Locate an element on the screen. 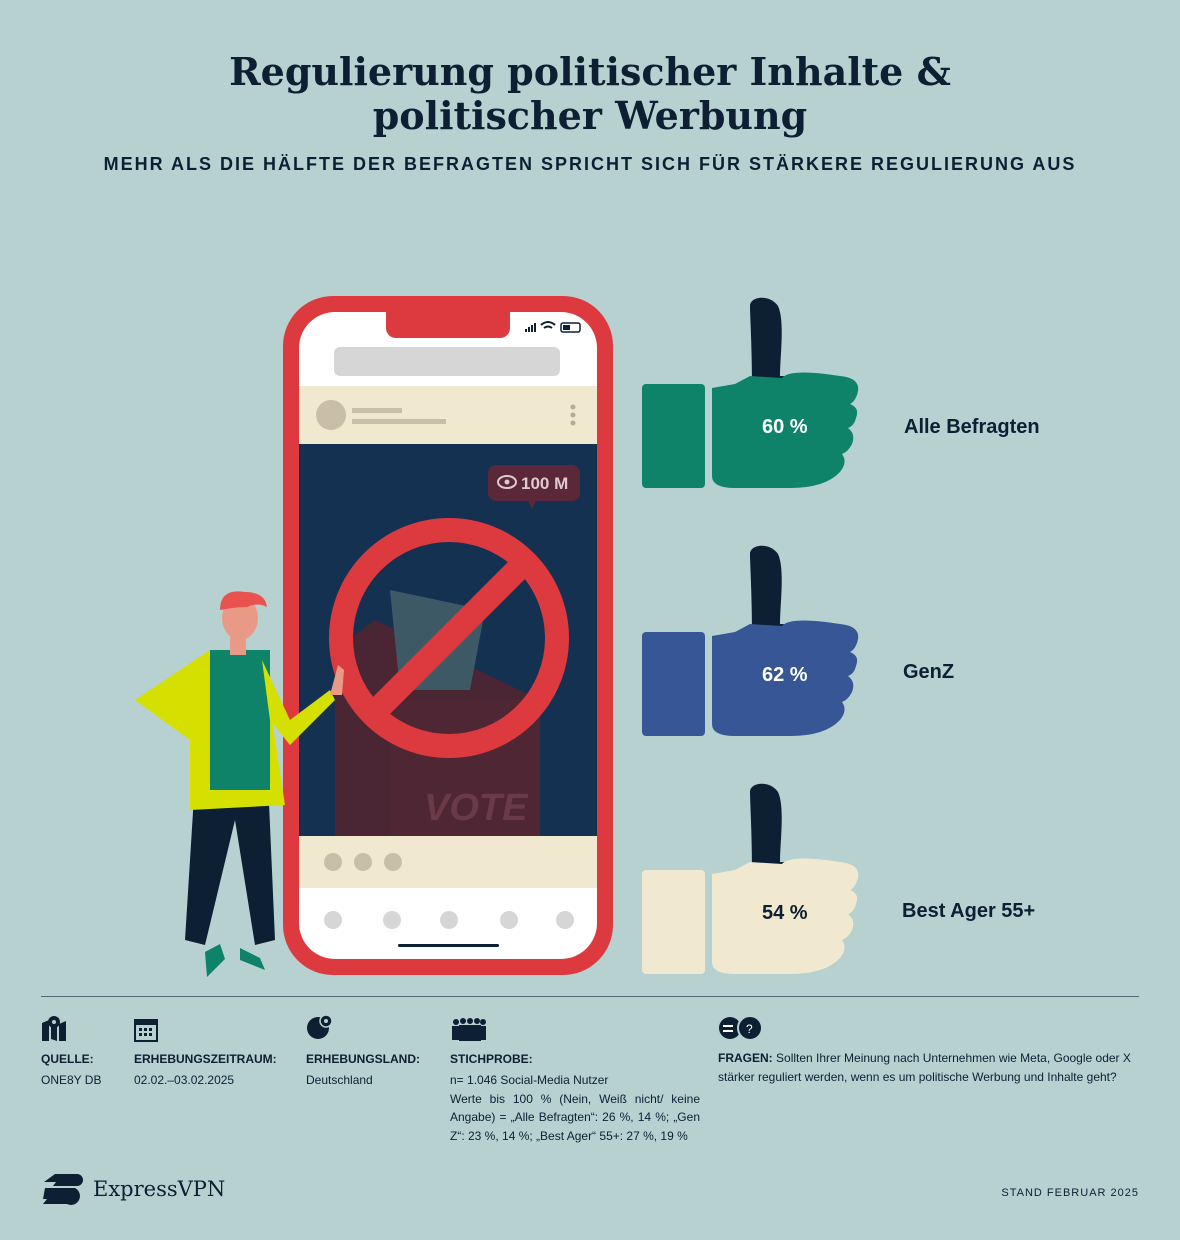  more-icon is located at coordinates (573, 415).